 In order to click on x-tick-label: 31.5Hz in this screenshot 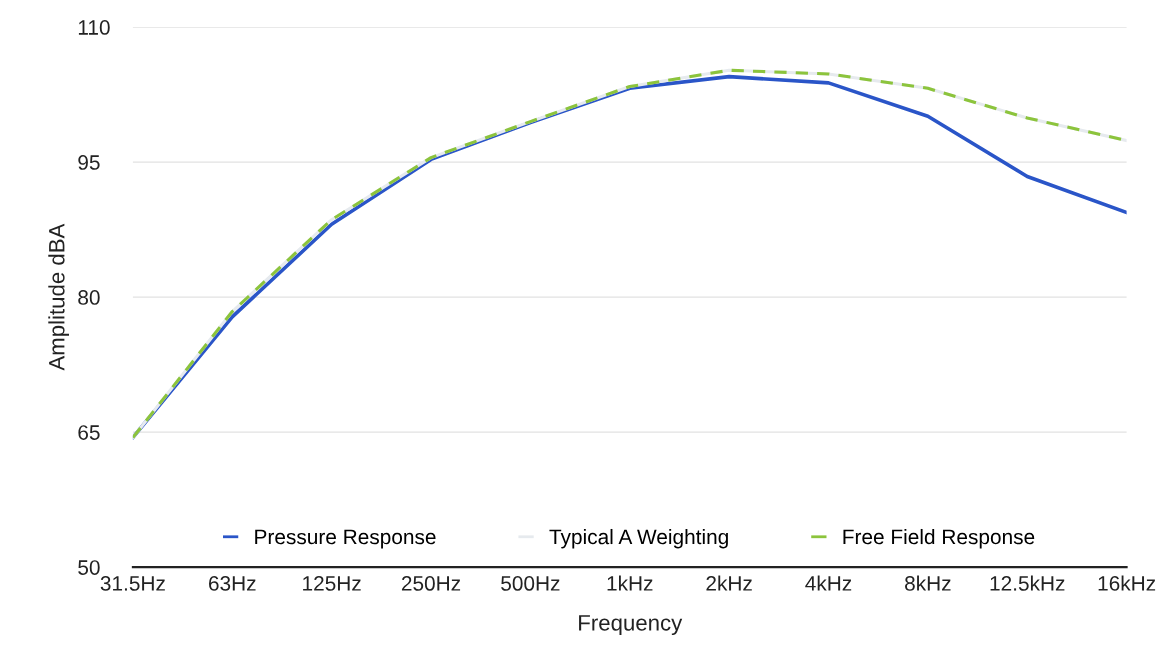, I will do `click(132, 583)`.